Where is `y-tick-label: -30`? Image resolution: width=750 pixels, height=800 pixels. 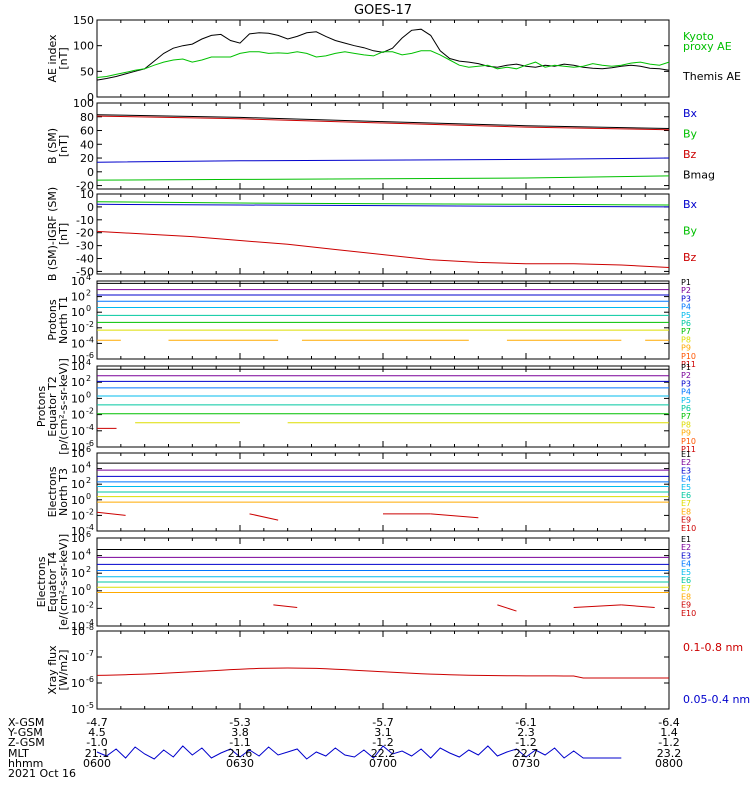
y-tick-label: -30 is located at coordinates (85, 246).